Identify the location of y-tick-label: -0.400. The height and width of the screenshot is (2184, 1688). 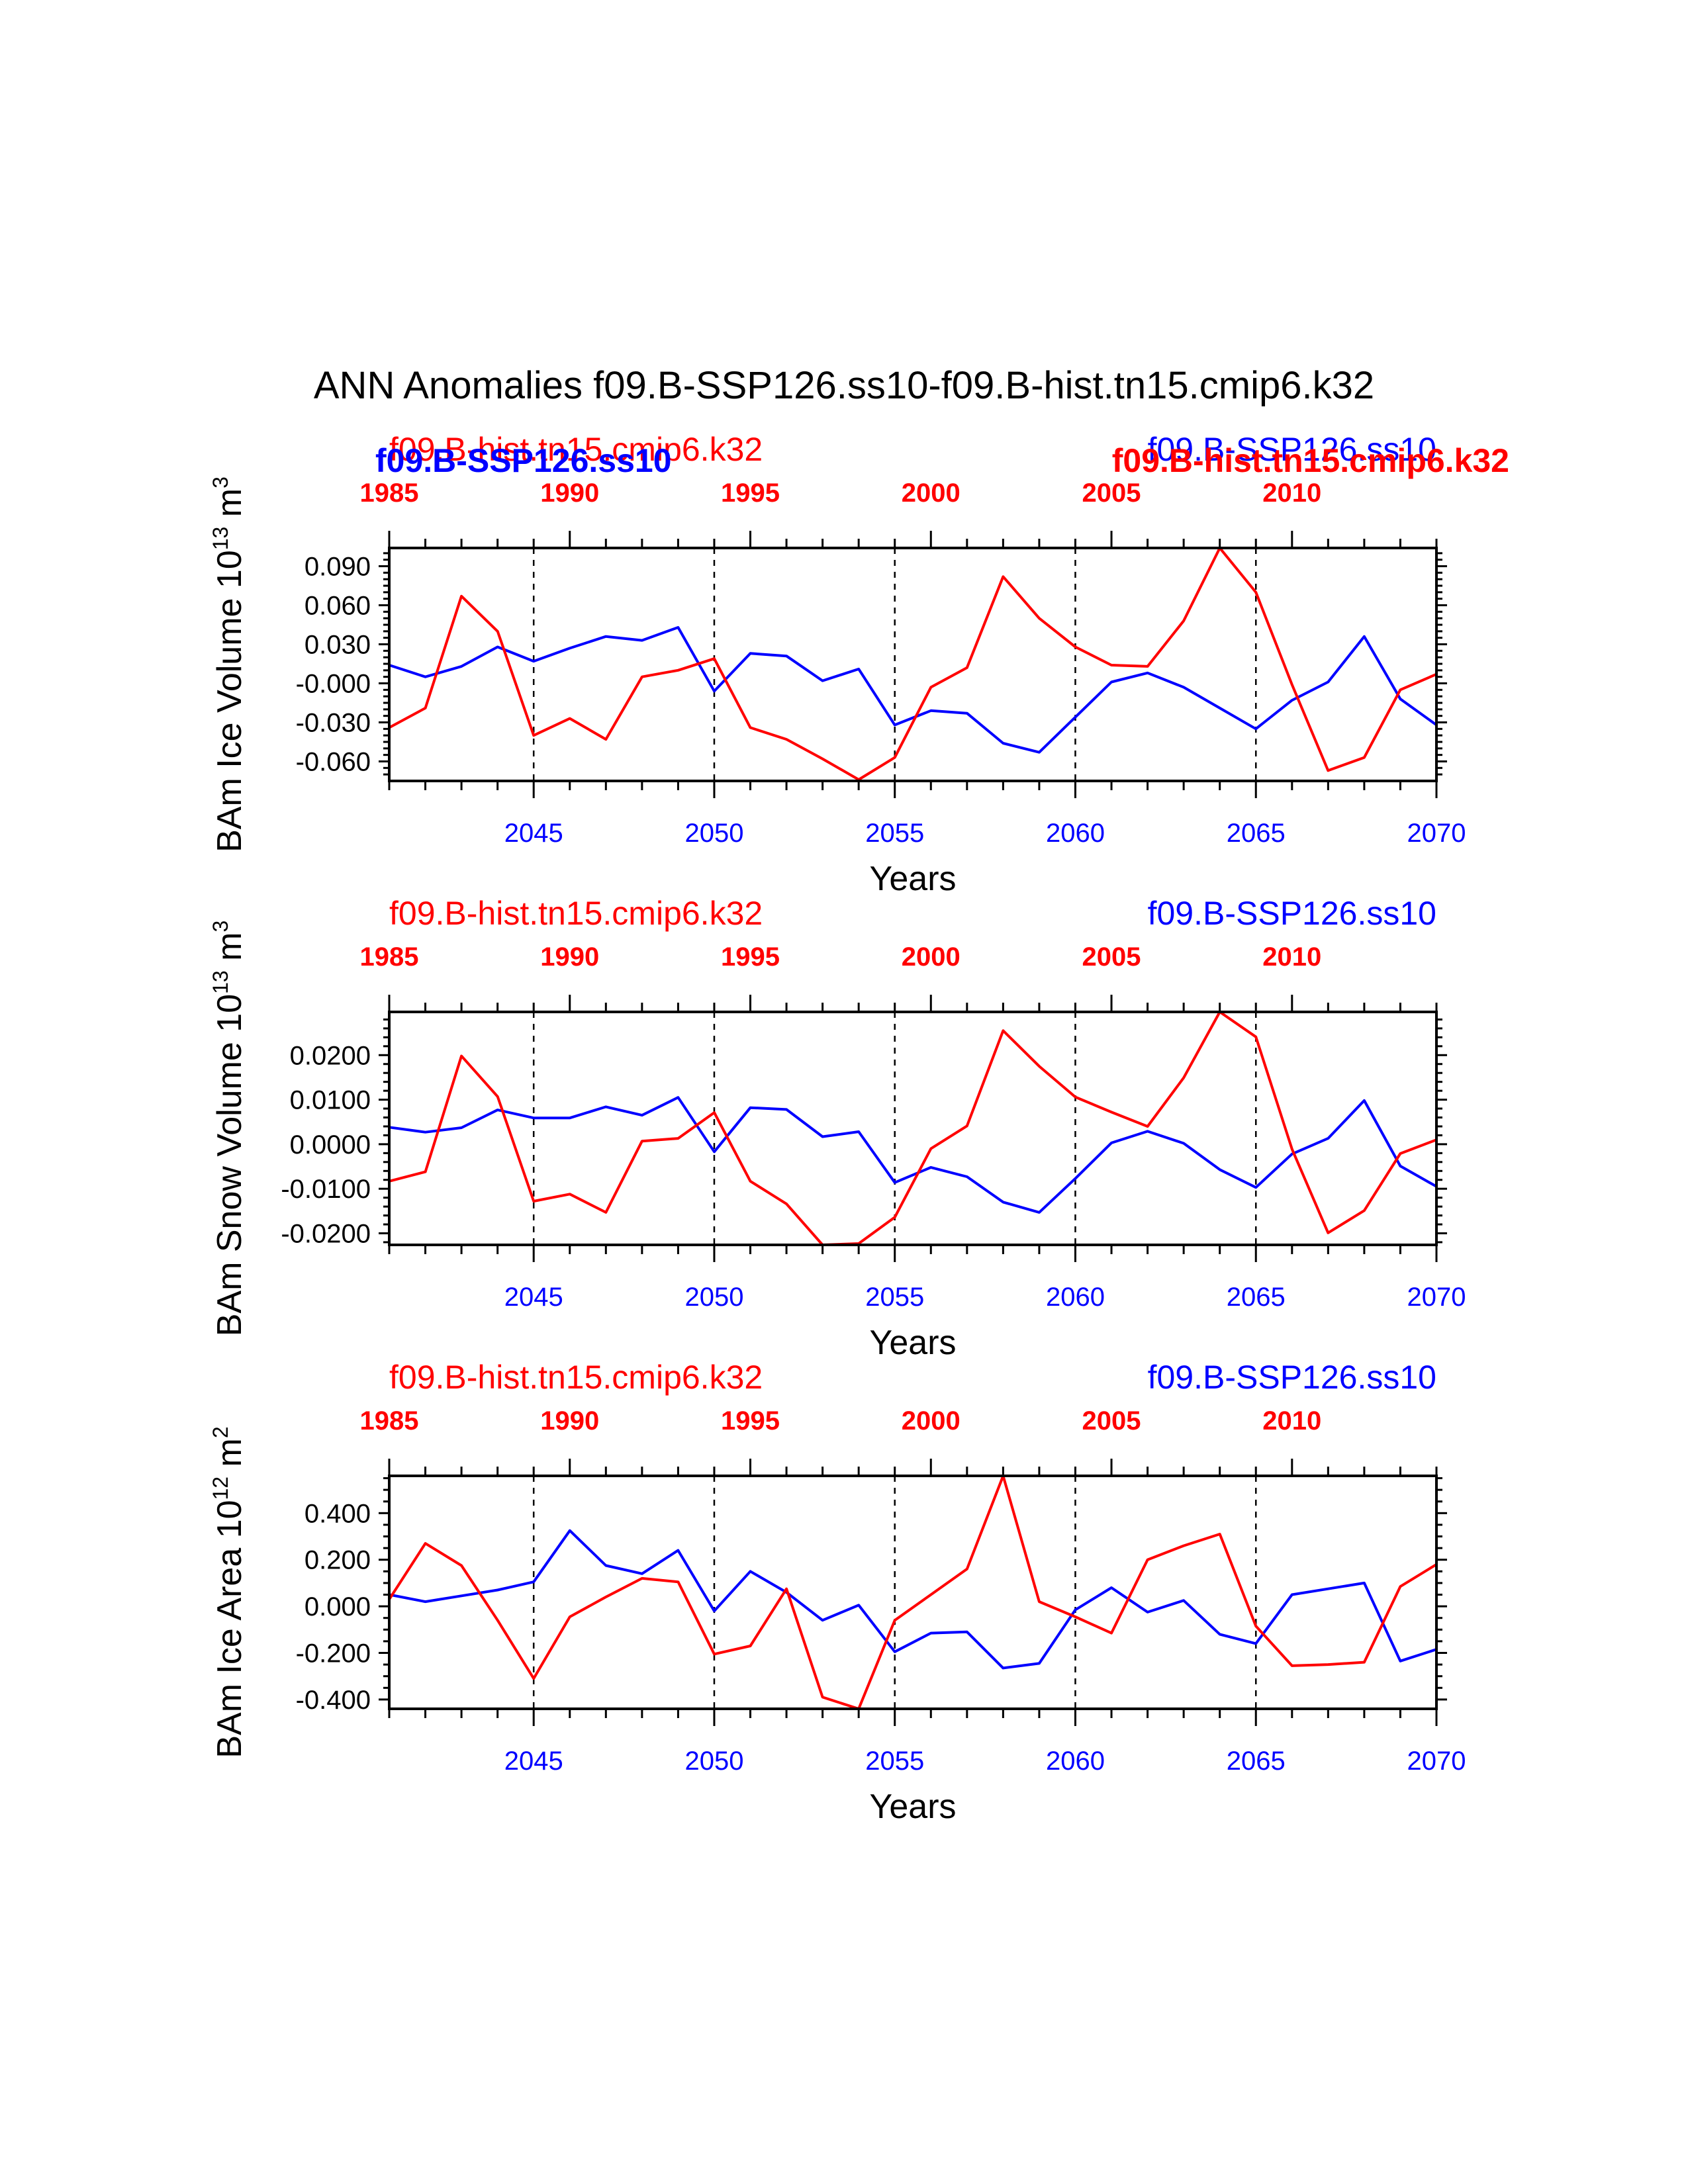
(333, 1701).